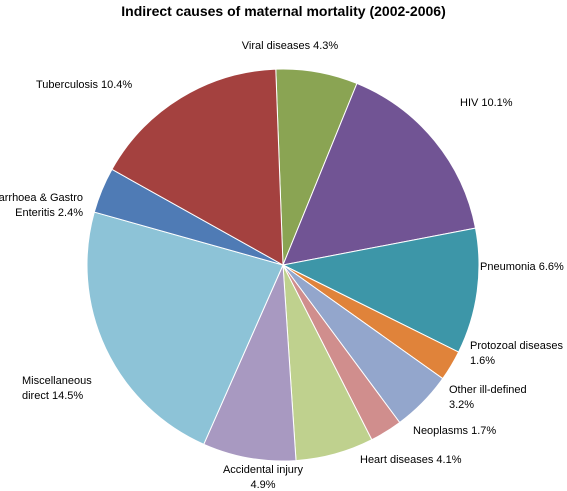 This screenshot has width=567, height=491. What do you see at coordinates (57, 388) in the screenshot?
I see `slice-label-miscellaneous-direct: Miscellaneous direct 14.5%` at bounding box center [57, 388].